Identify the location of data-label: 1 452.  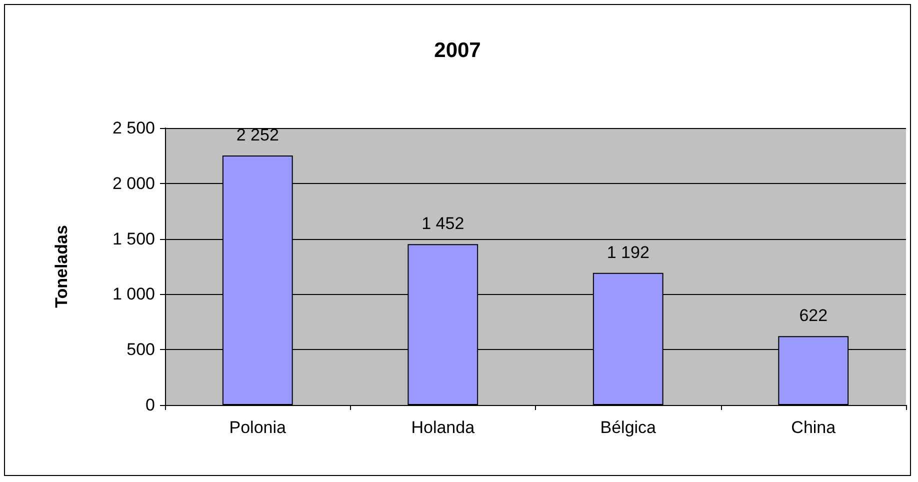
(443, 224).